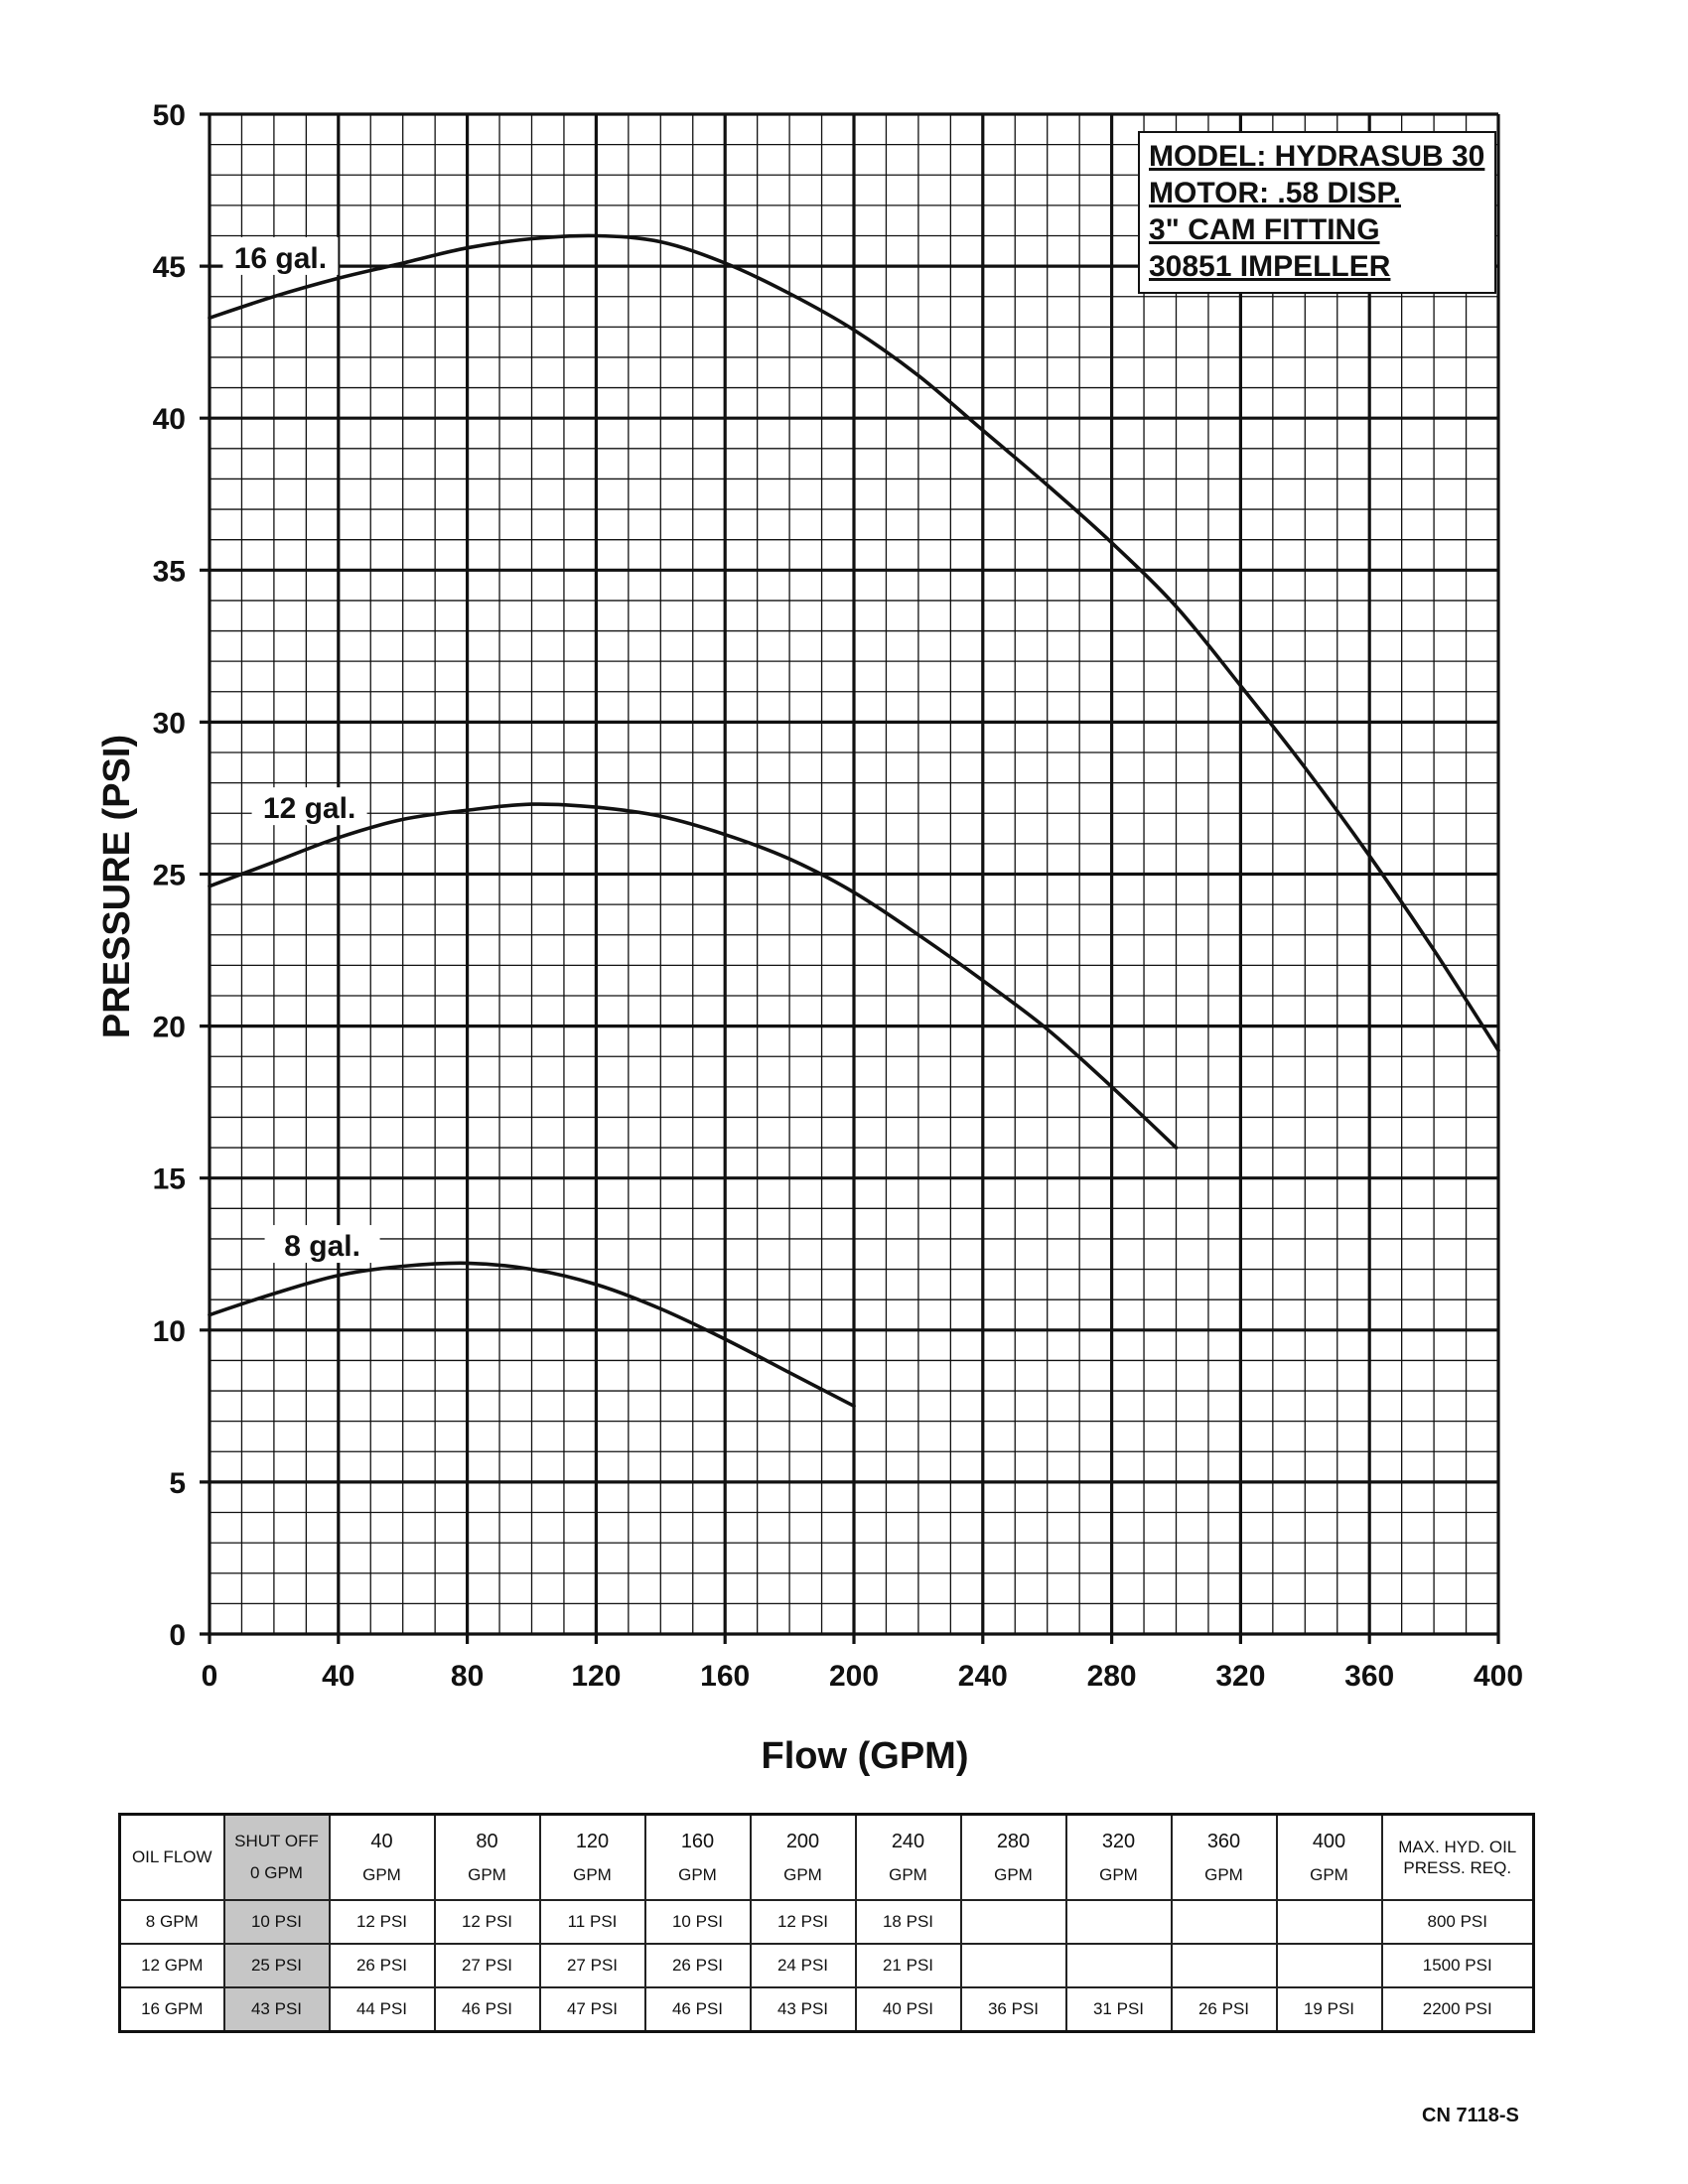  What do you see at coordinates (697, 1841) in the screenshot?
I see `column-header-value: 160` at bounding box center [697, 1841].